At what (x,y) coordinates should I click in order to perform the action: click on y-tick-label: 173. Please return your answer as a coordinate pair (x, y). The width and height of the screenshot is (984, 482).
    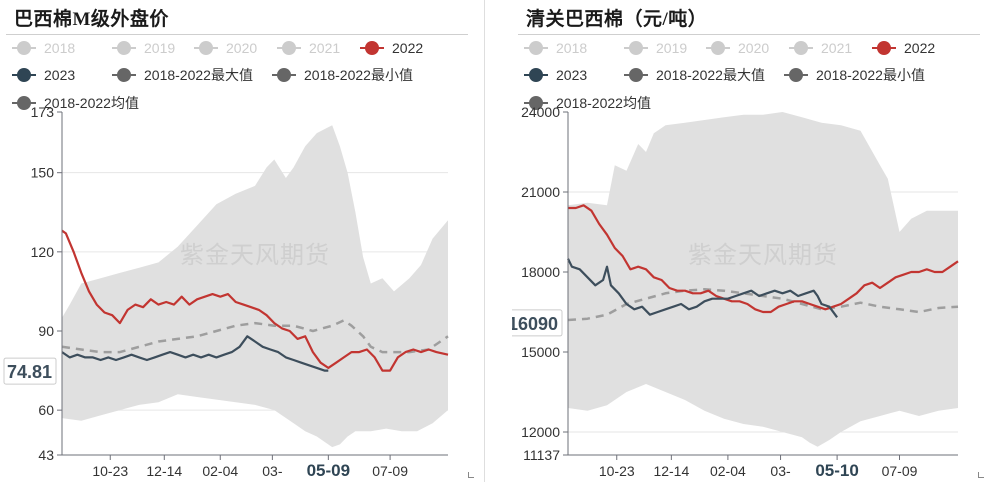
    Looking at the image, I should click on (43, 112).